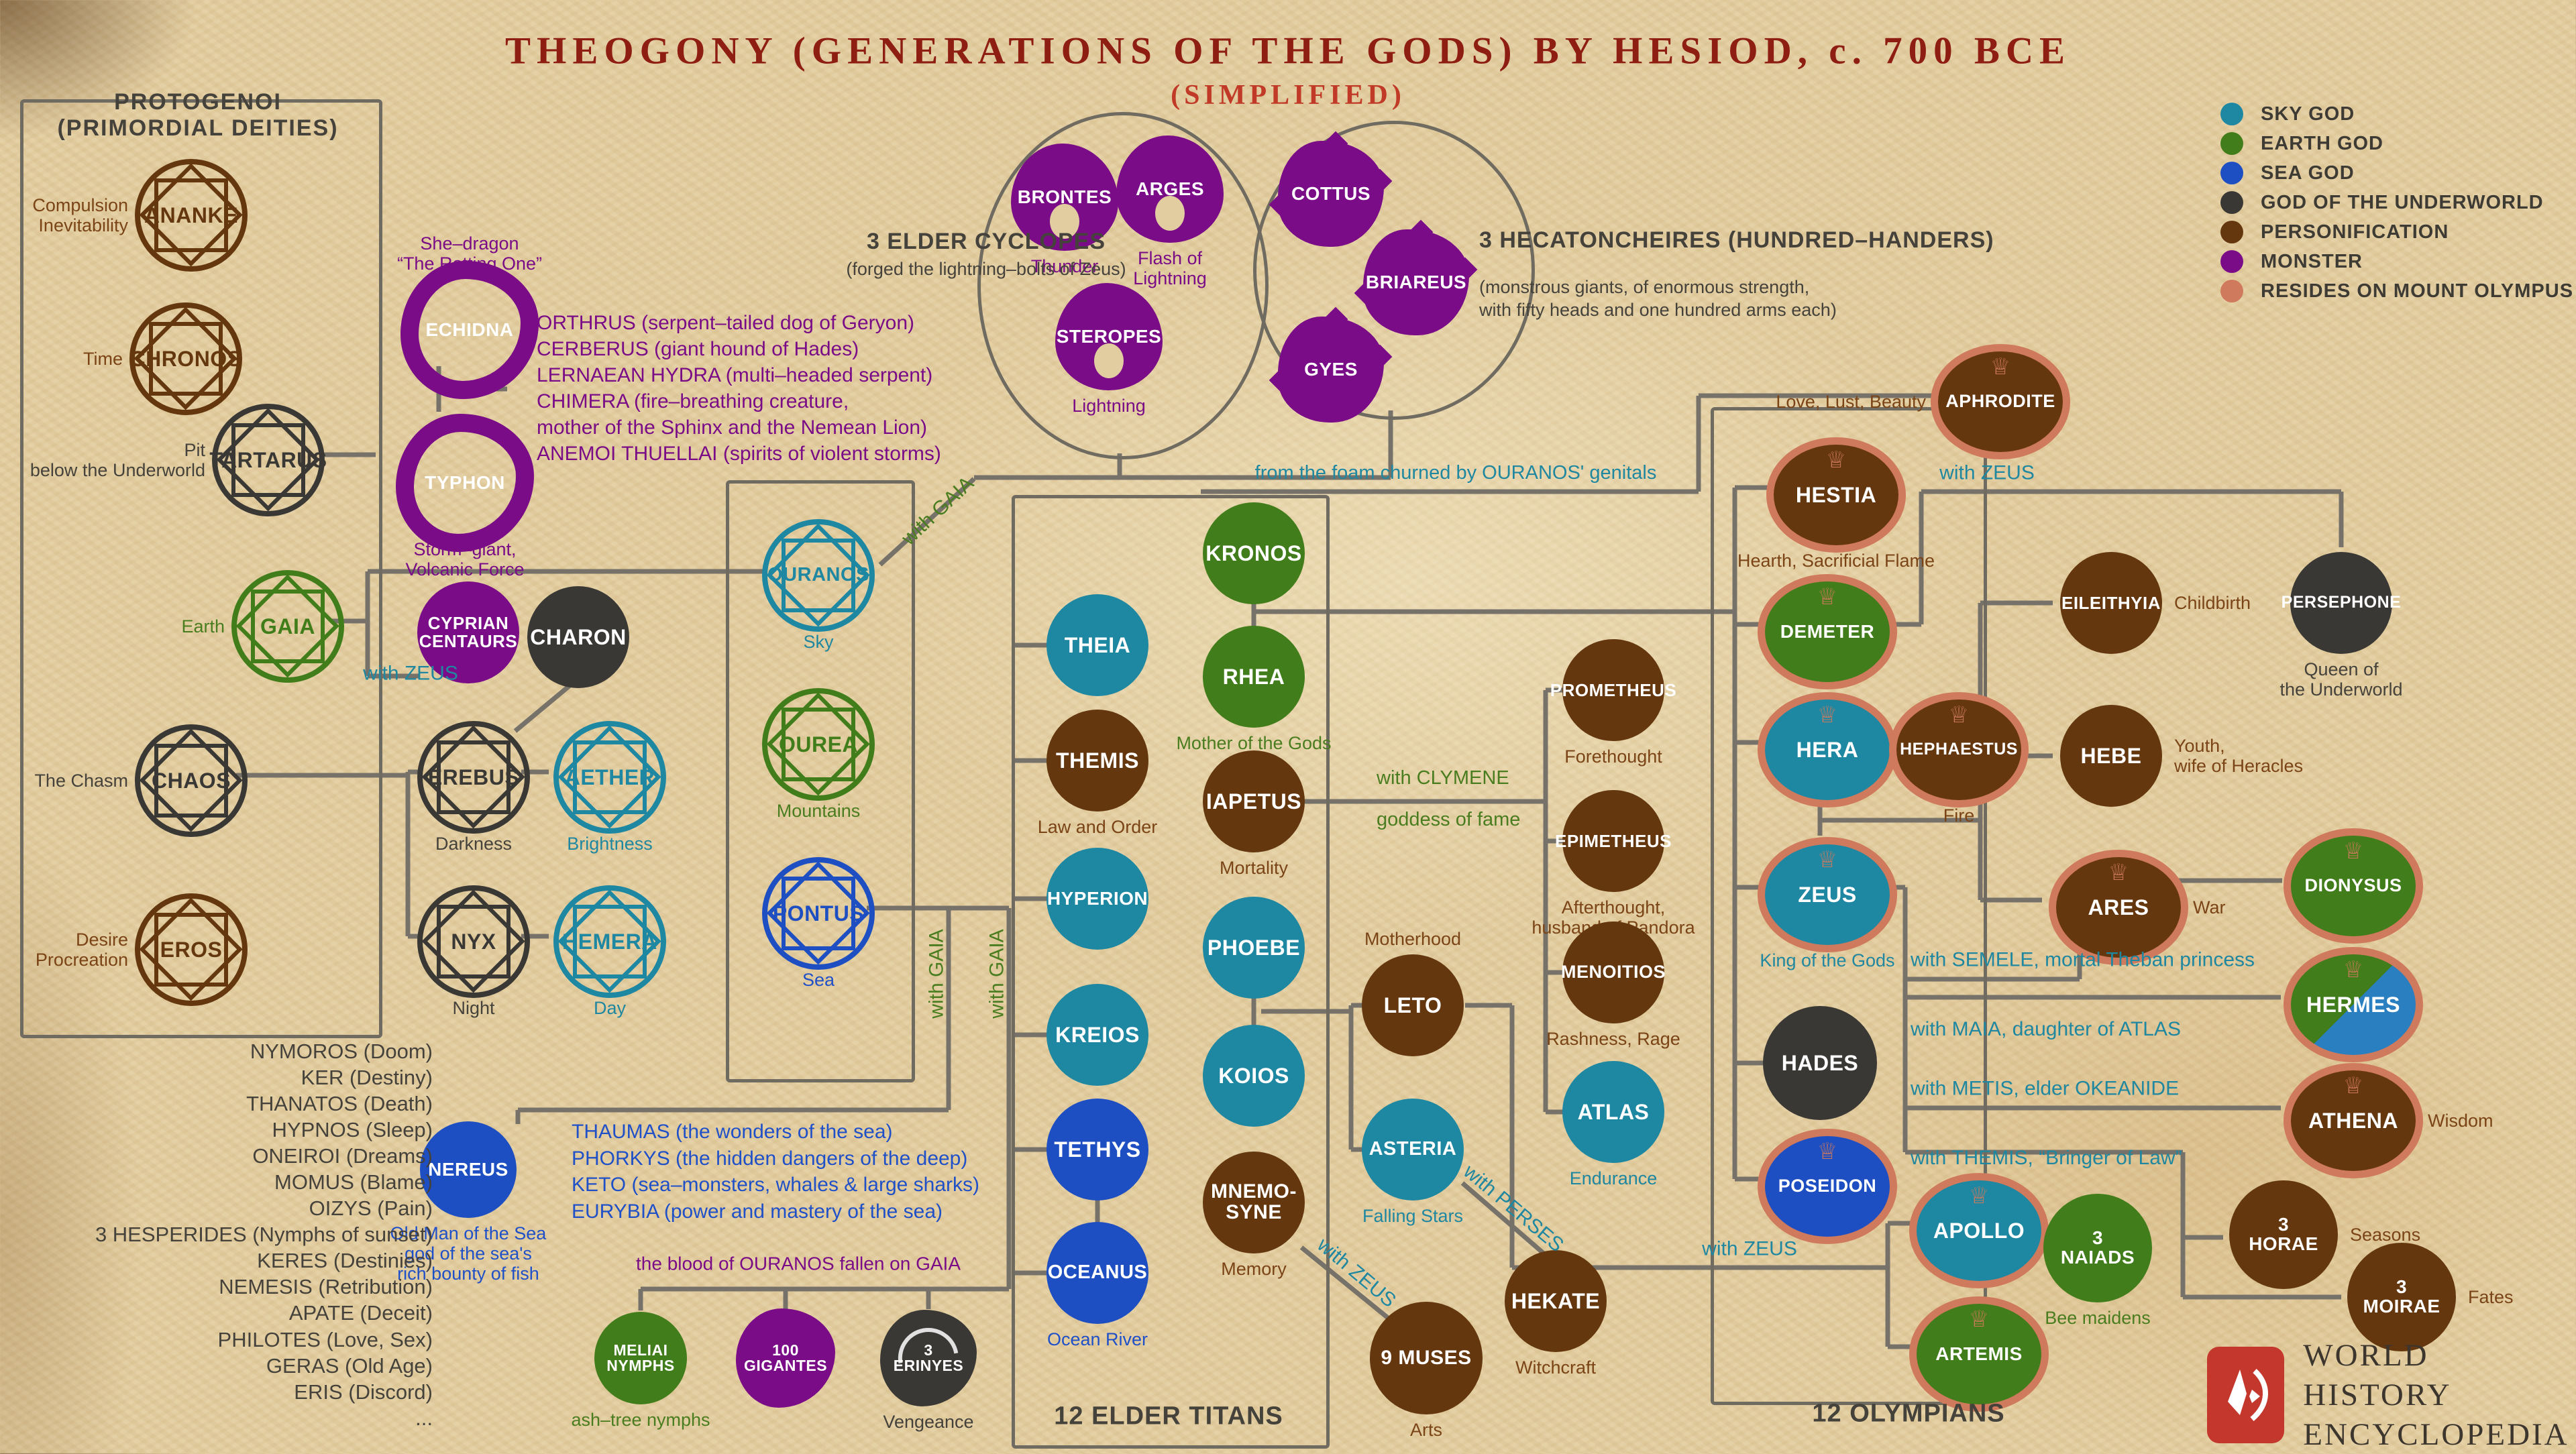 The width and height of the screenshot is (2576, 1454). What do you see at coordinates (191, 781) in the screenshot?
I see `node-label: CHAOS` at bounding box center [191, 781].